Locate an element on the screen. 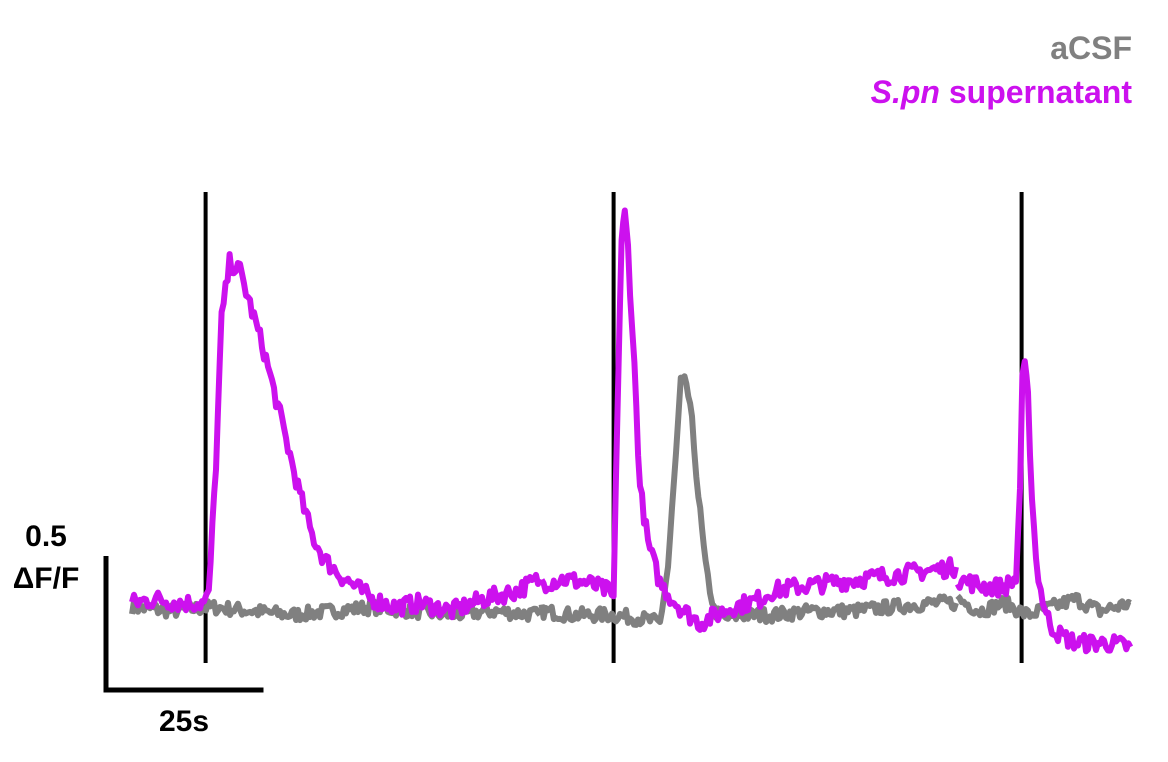 The image size is (1168, 762). amplitude-value: 0.5 is located at coordinates (46, 536).